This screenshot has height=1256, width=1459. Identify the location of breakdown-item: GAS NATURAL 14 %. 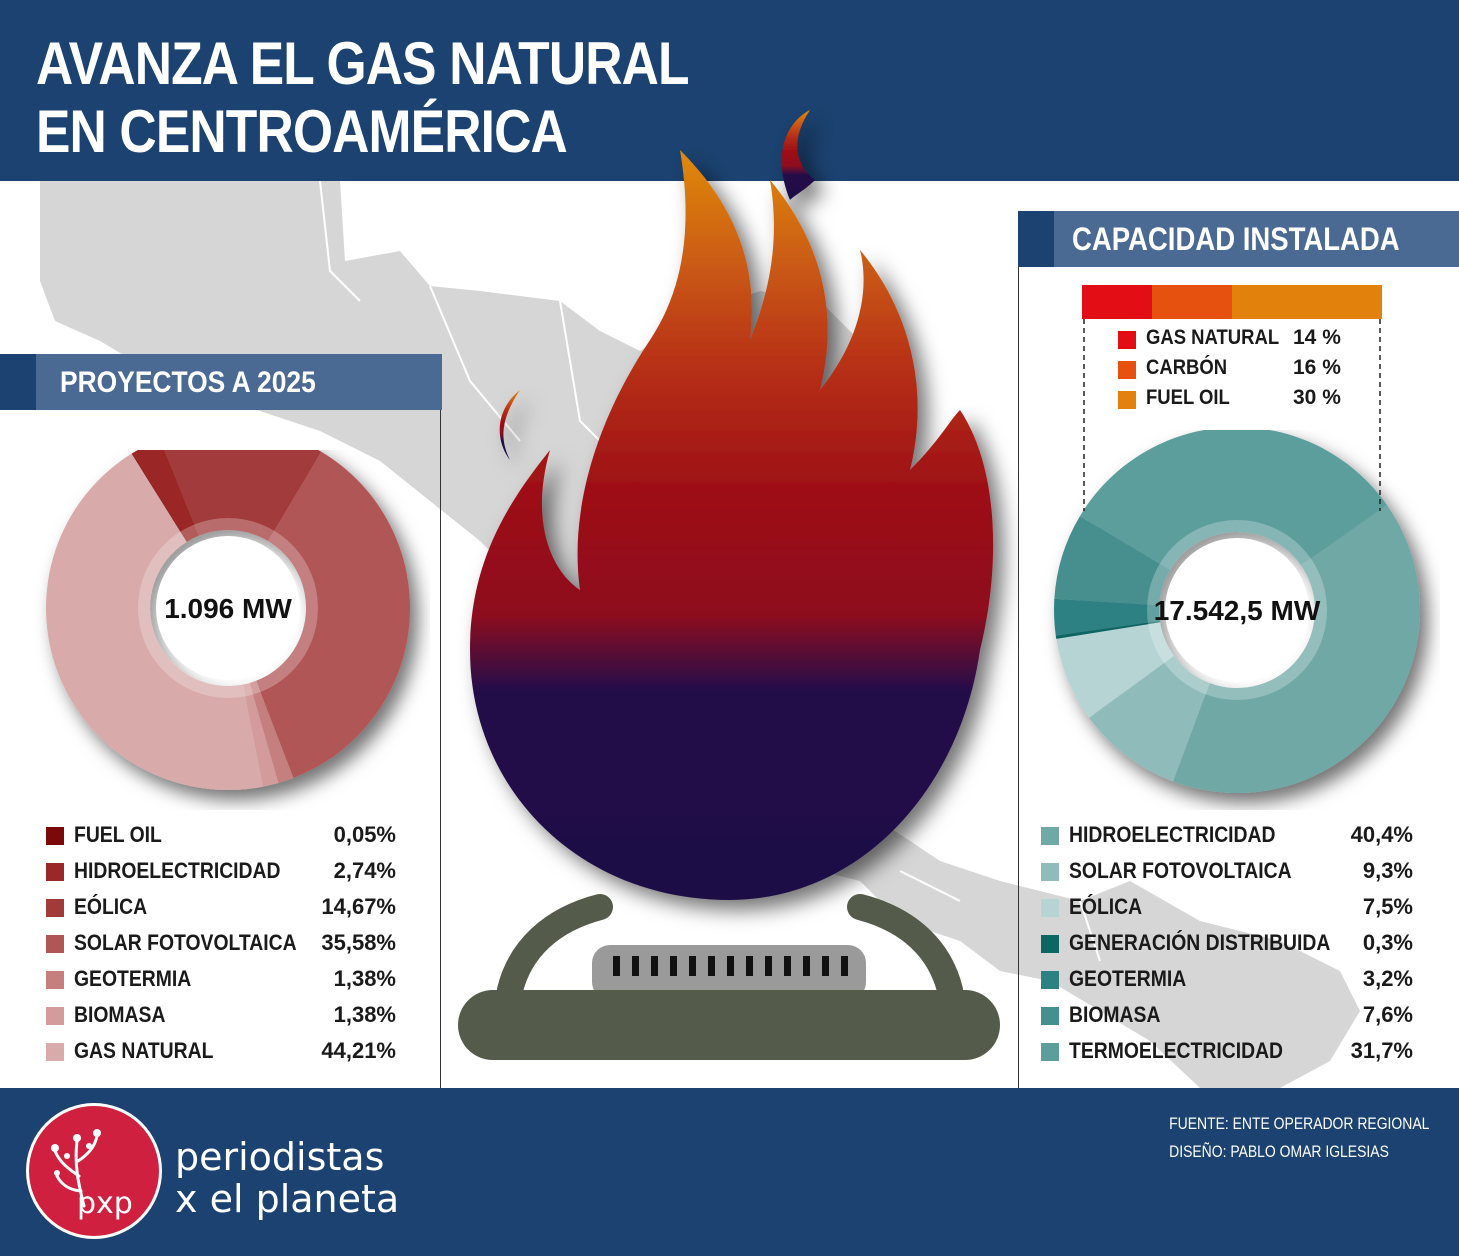
(1238, 340).